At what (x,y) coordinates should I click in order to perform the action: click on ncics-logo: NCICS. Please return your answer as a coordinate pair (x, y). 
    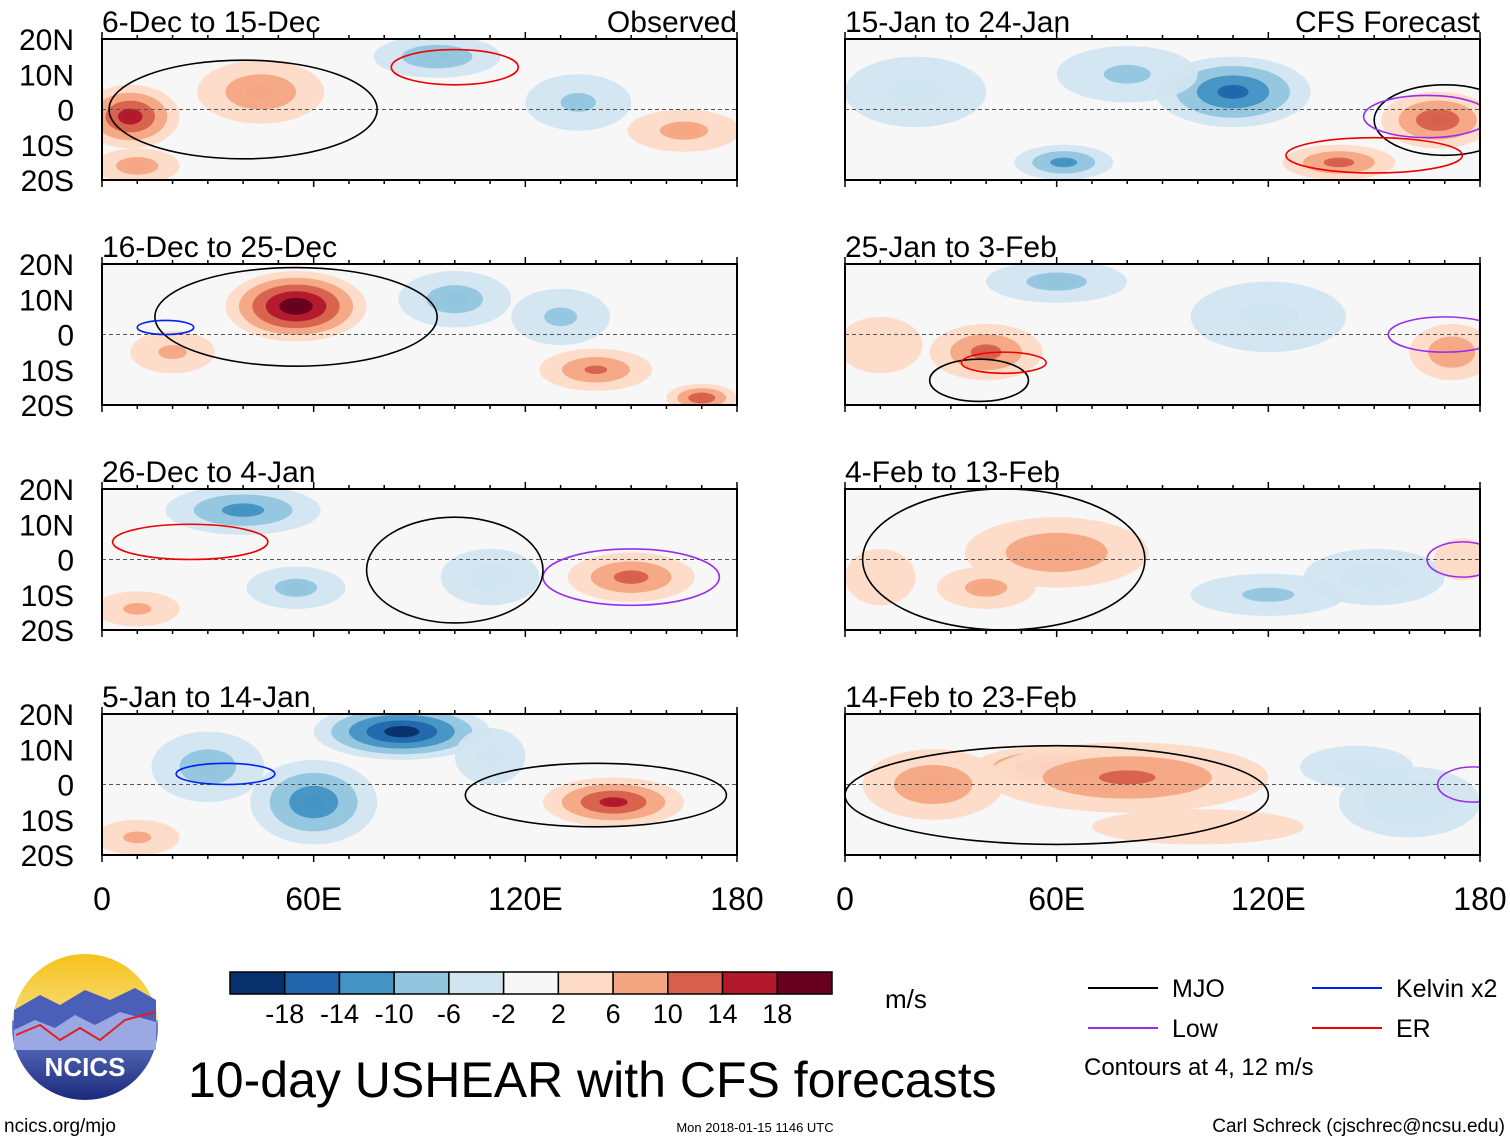
    Looking at the image, I should click on (85, 1027).